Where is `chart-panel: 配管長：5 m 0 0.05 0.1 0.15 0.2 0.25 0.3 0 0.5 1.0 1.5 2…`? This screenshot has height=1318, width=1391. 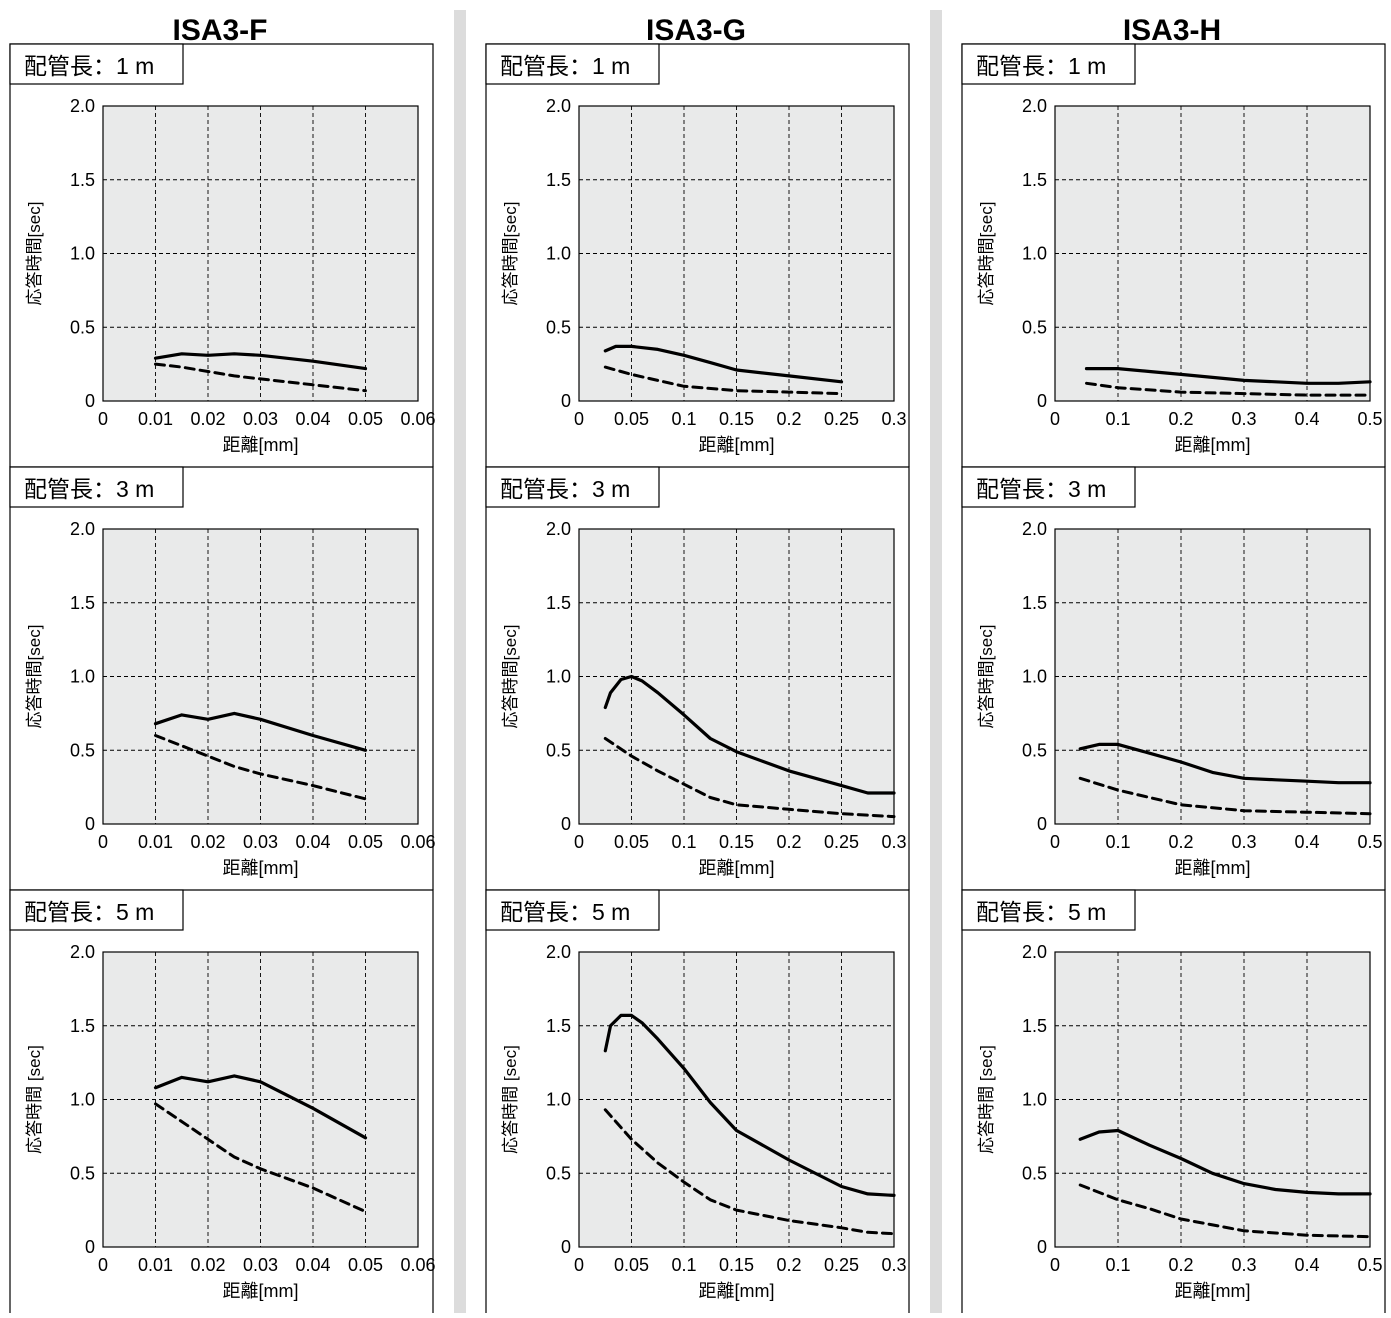 chart-panel: 配管長：5 m 0 0.05 0.1 0.15 0.2 0.25 0.3 0 0.5 1.0 1.5 2… is located at coordinates (697, 1101).